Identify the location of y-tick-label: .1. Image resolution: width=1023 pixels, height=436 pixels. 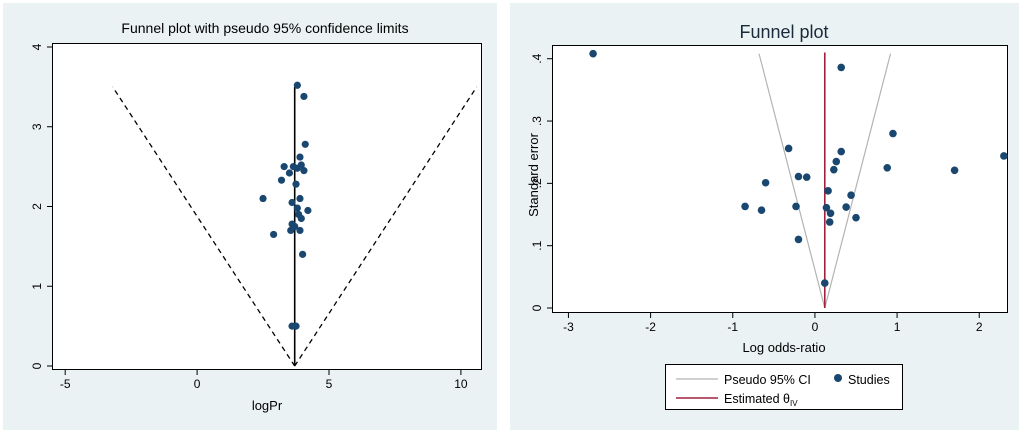
(537, 245).